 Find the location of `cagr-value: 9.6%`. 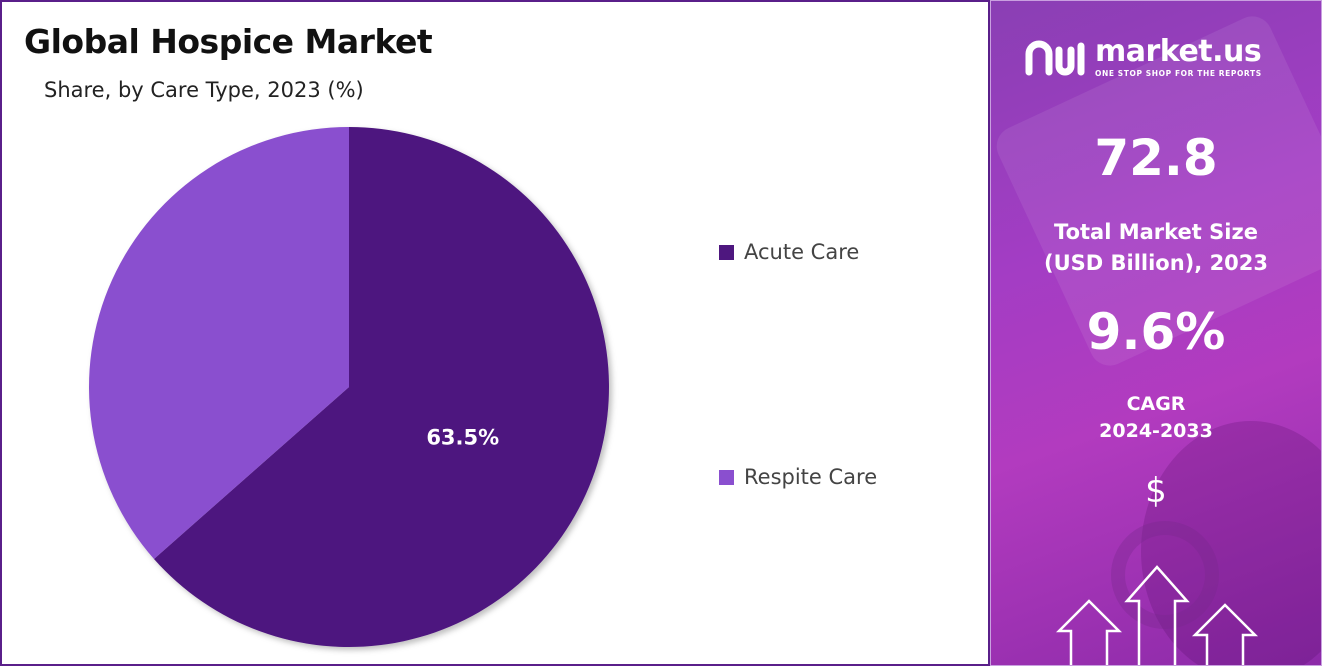

cagr-value: 9.6% is located at coordinates (1156, 332).